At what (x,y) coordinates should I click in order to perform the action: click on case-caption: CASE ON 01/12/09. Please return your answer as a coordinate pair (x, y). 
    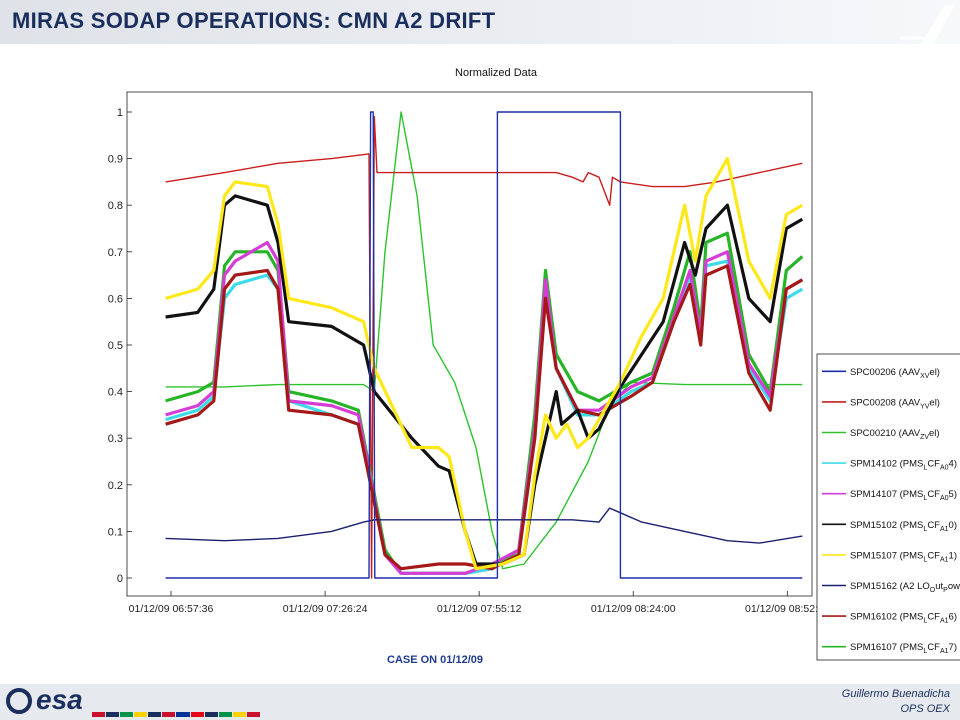
    Looking at the image, I should click on (435, 660).